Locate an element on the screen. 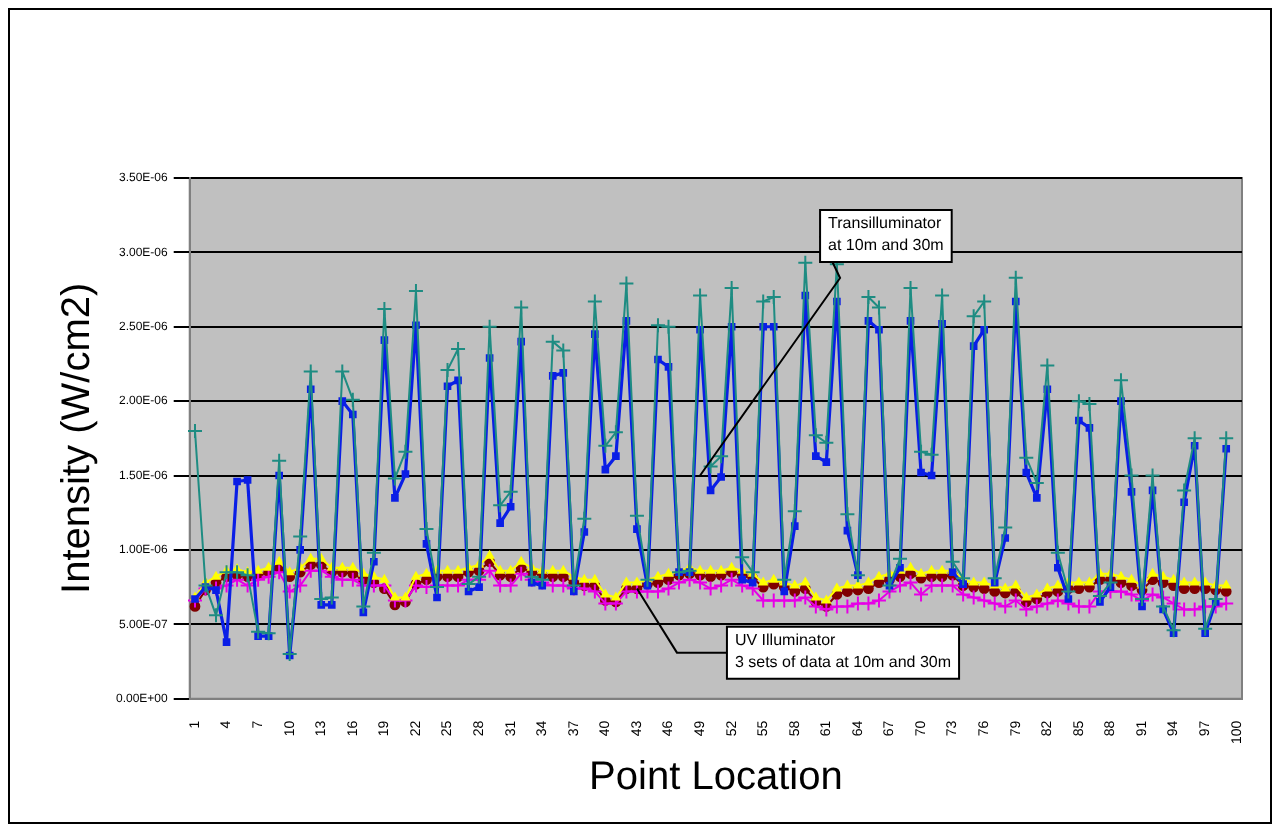  annotation: Transilluminator at 10m and 30m is located at coordinates (886, 234).